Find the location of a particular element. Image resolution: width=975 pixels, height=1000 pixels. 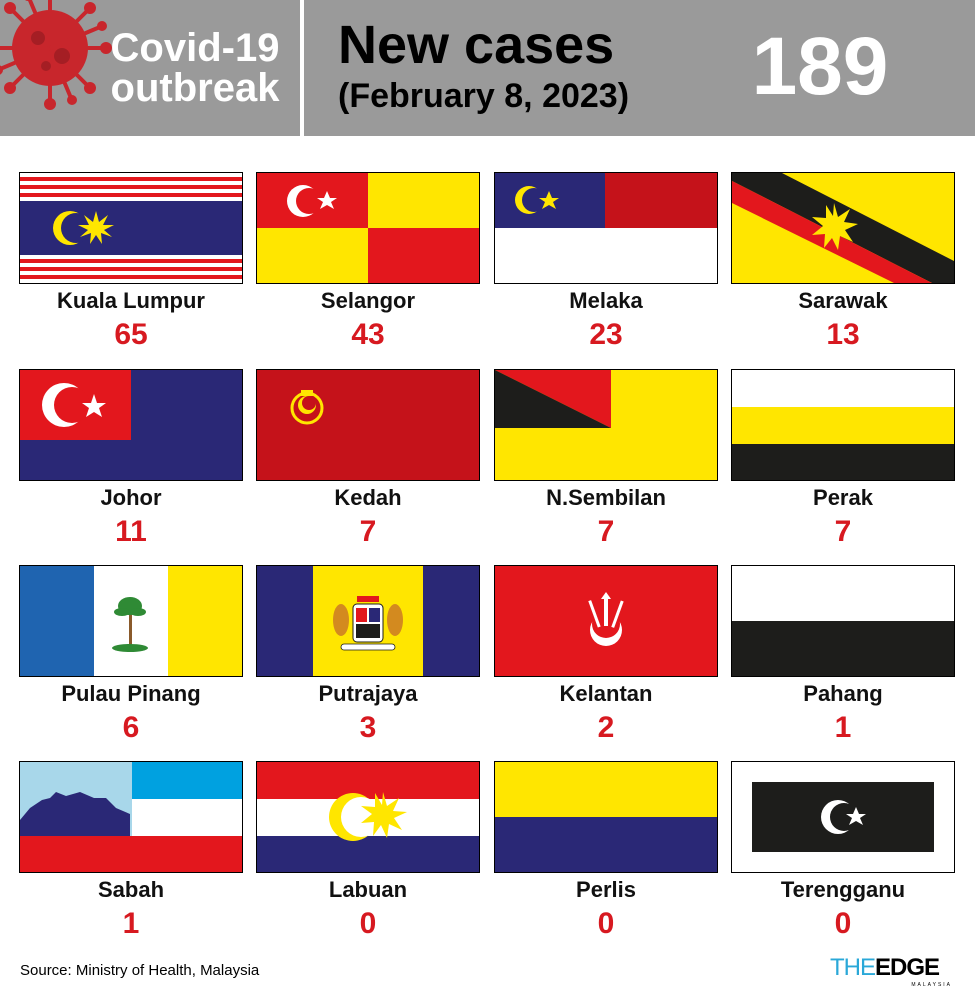

state-case-count: 6 is located at coordinates (131, 727).